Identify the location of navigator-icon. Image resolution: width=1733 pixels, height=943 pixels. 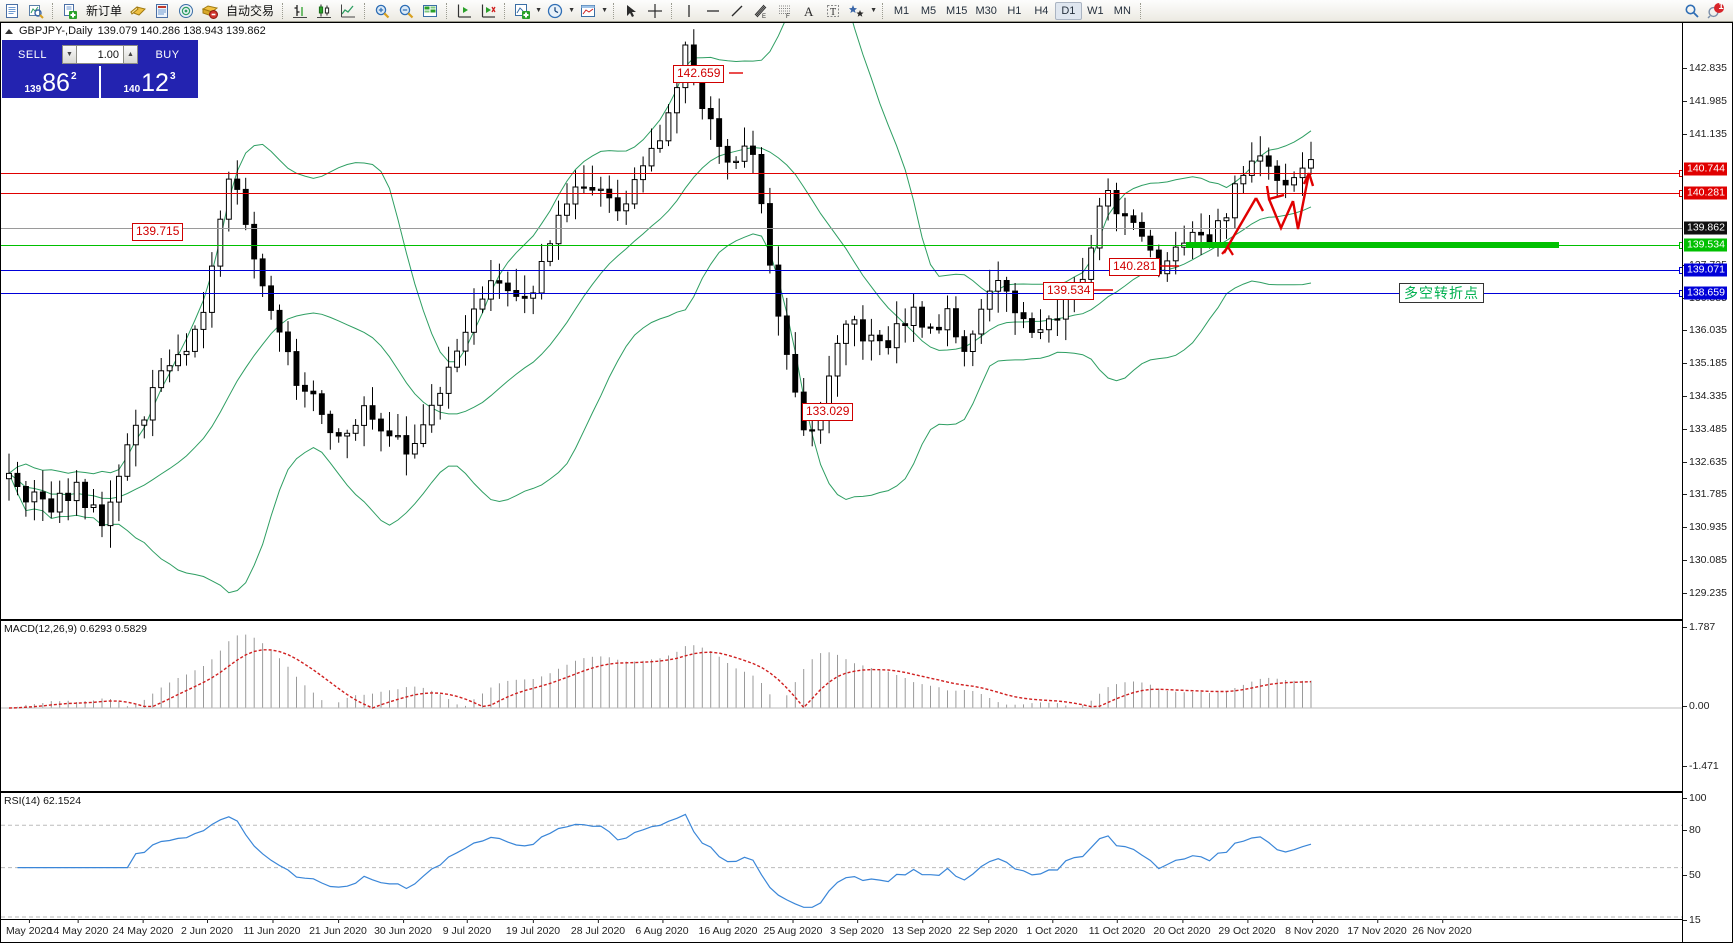
(186, 11).